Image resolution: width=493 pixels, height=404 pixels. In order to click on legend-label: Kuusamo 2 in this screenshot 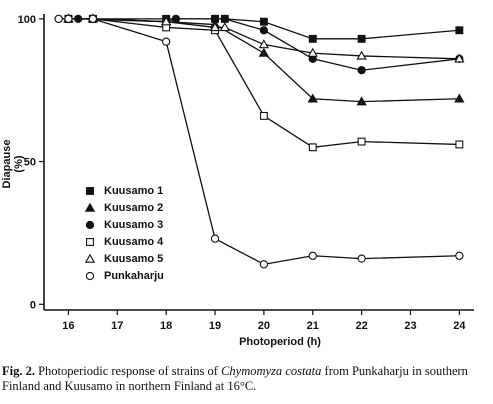, I will do `click(134, 207)`.